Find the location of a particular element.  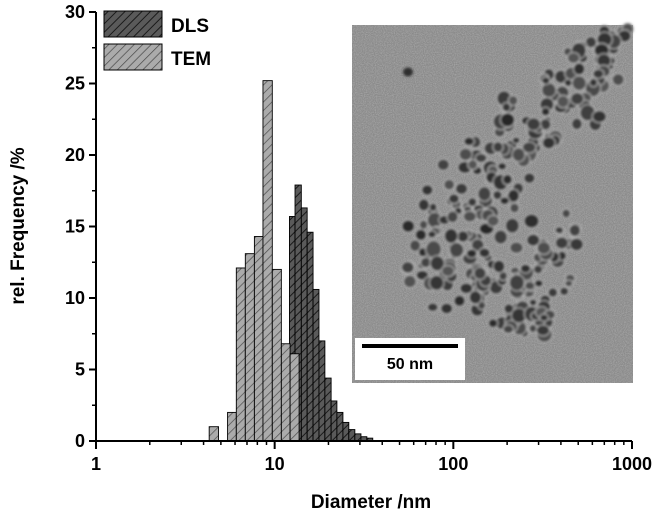

x-tick-label: 10 is located at coordinates (275, 464).